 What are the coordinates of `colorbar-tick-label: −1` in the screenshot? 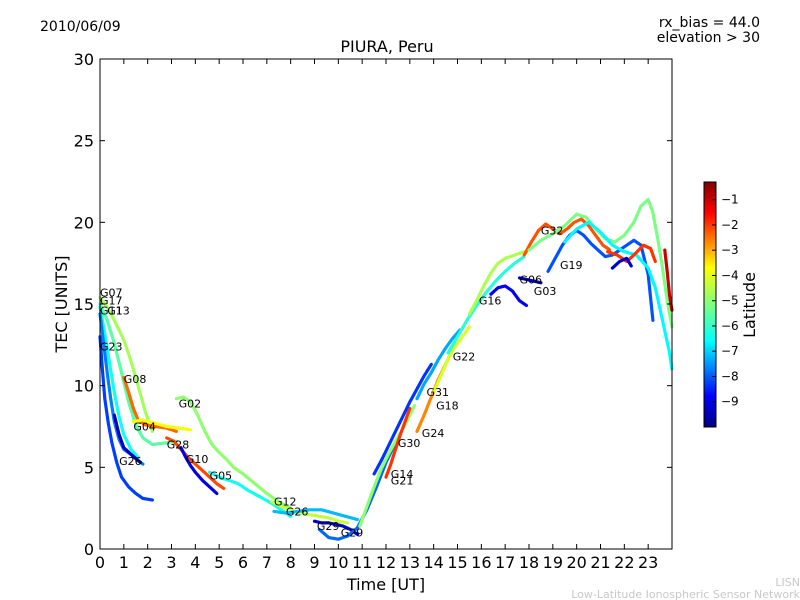 It's located at (730, 200).